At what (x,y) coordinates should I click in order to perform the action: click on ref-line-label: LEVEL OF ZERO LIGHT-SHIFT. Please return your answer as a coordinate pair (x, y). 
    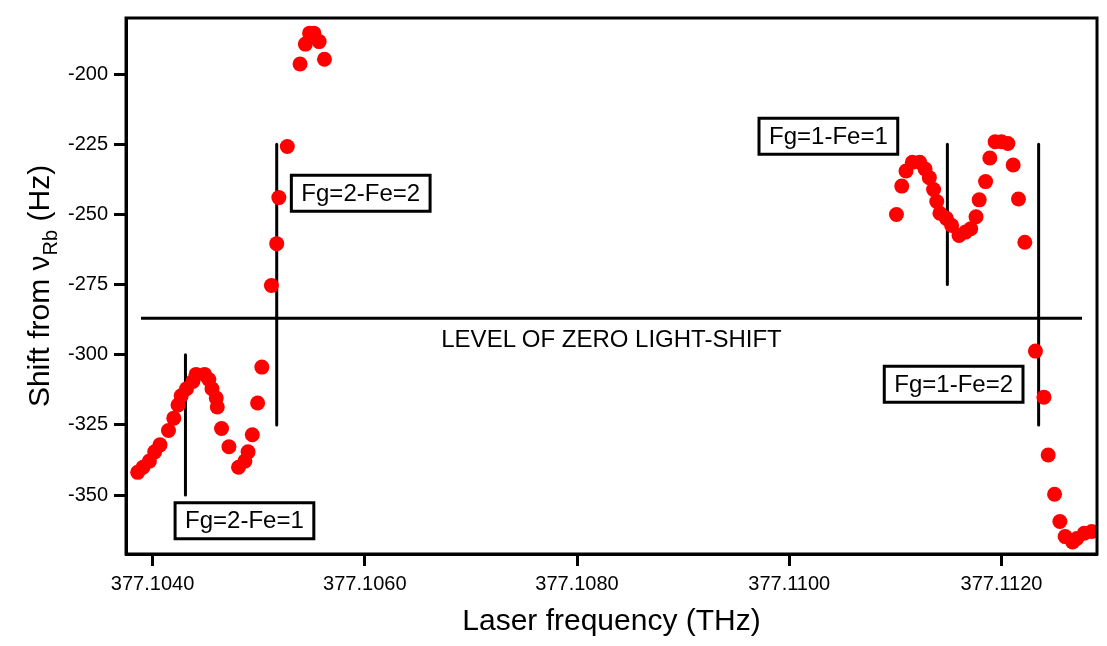
    Looking at the image, I should click on (612, 338).